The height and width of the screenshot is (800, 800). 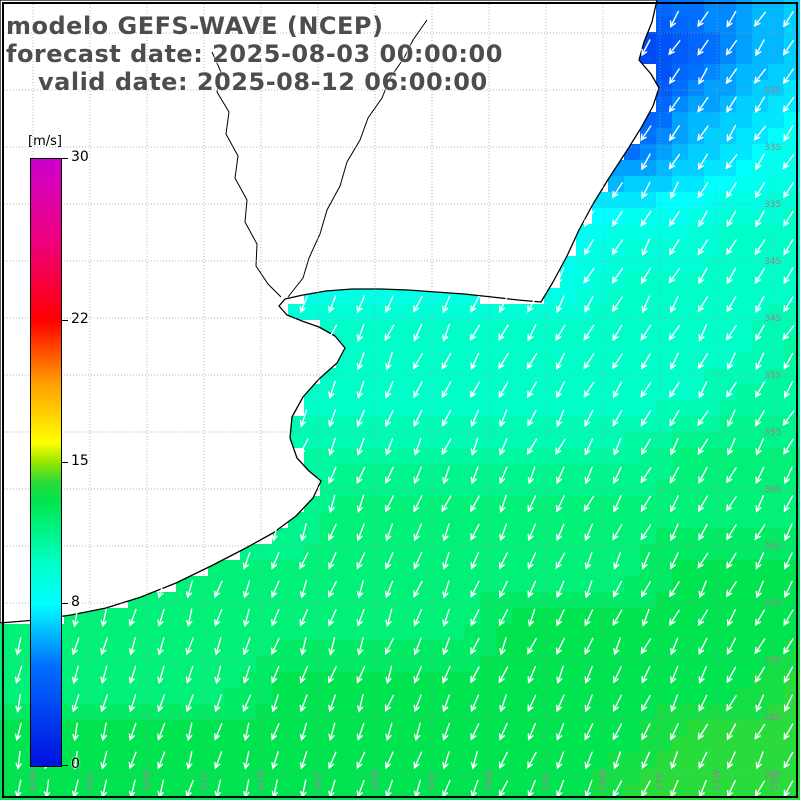 What do you see at coordinates (254, 54) in the screenshot?
I see `forecast-date-label: forecast date: 2025-08-03 00:00:00` at bounding box center [254, 54].